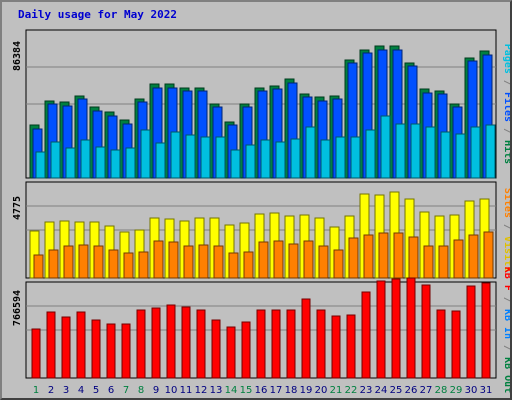  What do you see at coordinates (186, 390) in the screenshot?
I see `x-tick-label: 11` at bounding box center [186, 390].